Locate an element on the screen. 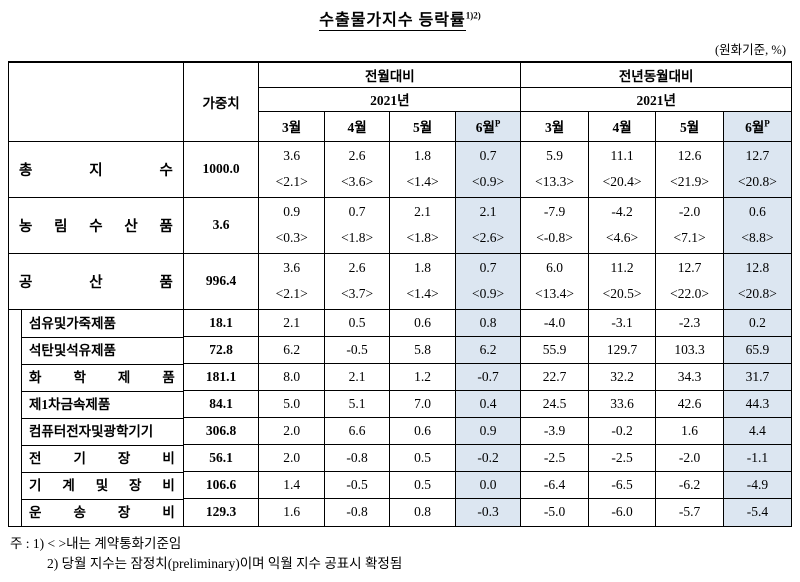  data-cell: -6.2 is located at coordinates (689, 485).